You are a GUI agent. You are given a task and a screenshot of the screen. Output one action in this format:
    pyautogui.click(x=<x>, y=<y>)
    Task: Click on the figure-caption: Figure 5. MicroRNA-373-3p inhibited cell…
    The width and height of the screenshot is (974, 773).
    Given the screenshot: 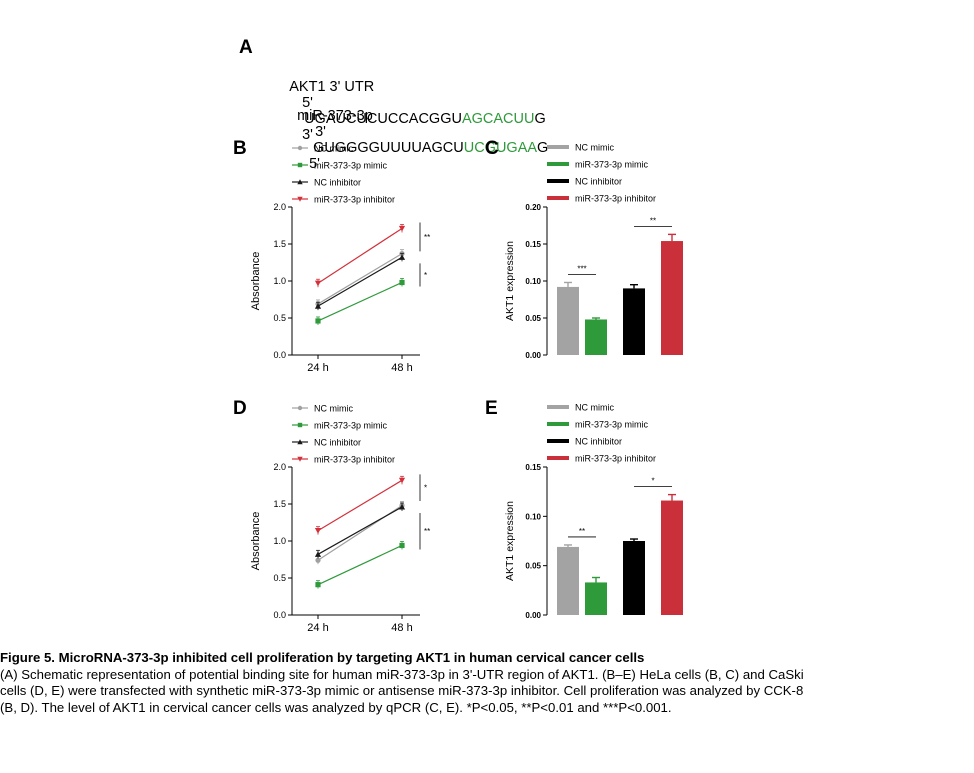 What is the action you would take?
    pyautogui.click(x=485, y=683)
    